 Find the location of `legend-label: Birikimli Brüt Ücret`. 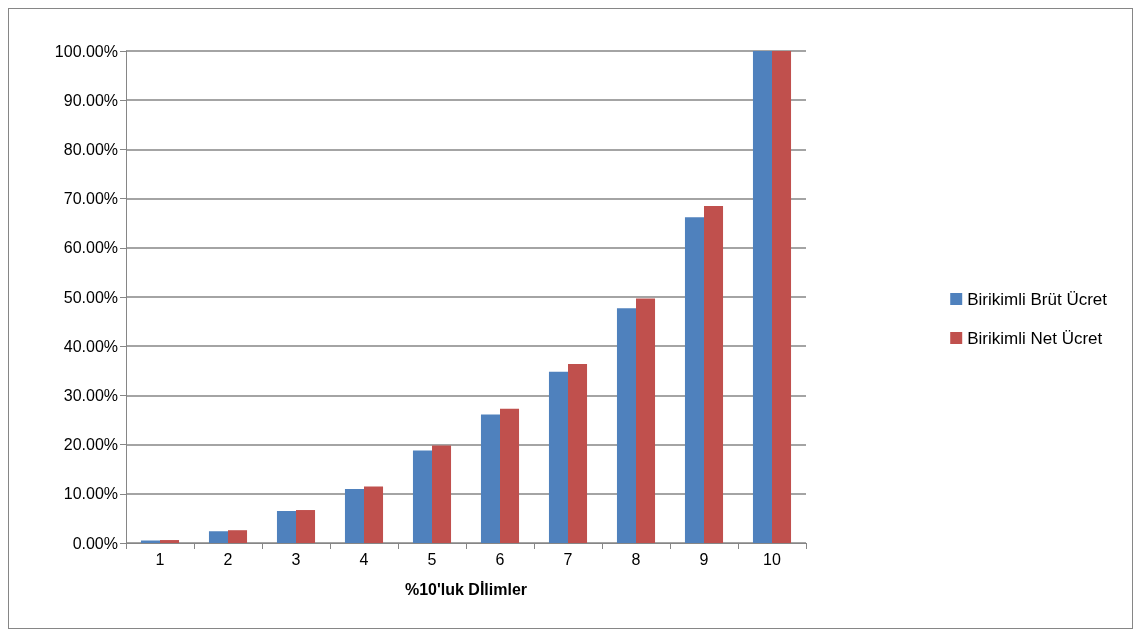

legend-label: Birikimli Brüt Ücret is located at coordinates (1037, 299).